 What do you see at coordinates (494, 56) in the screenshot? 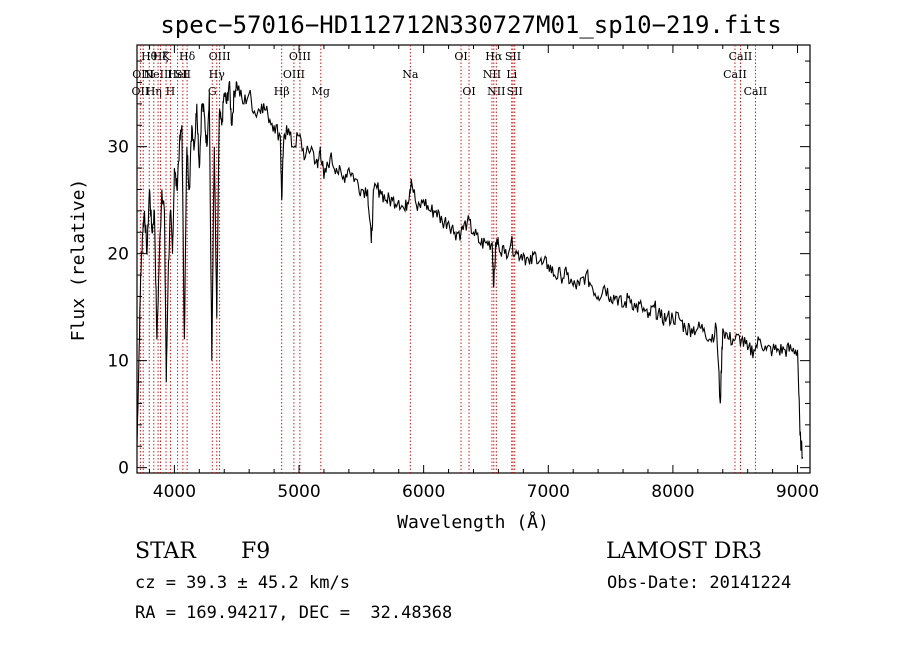
I see `marker-label: Hα` at bounding box center [494, 56].